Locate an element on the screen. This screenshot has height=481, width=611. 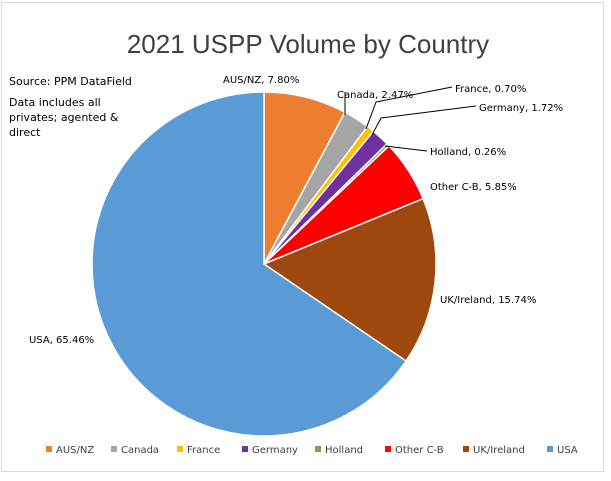
data-label-ukireland: UK/Ireland, 15.74% is located at coordinates (488, 300).